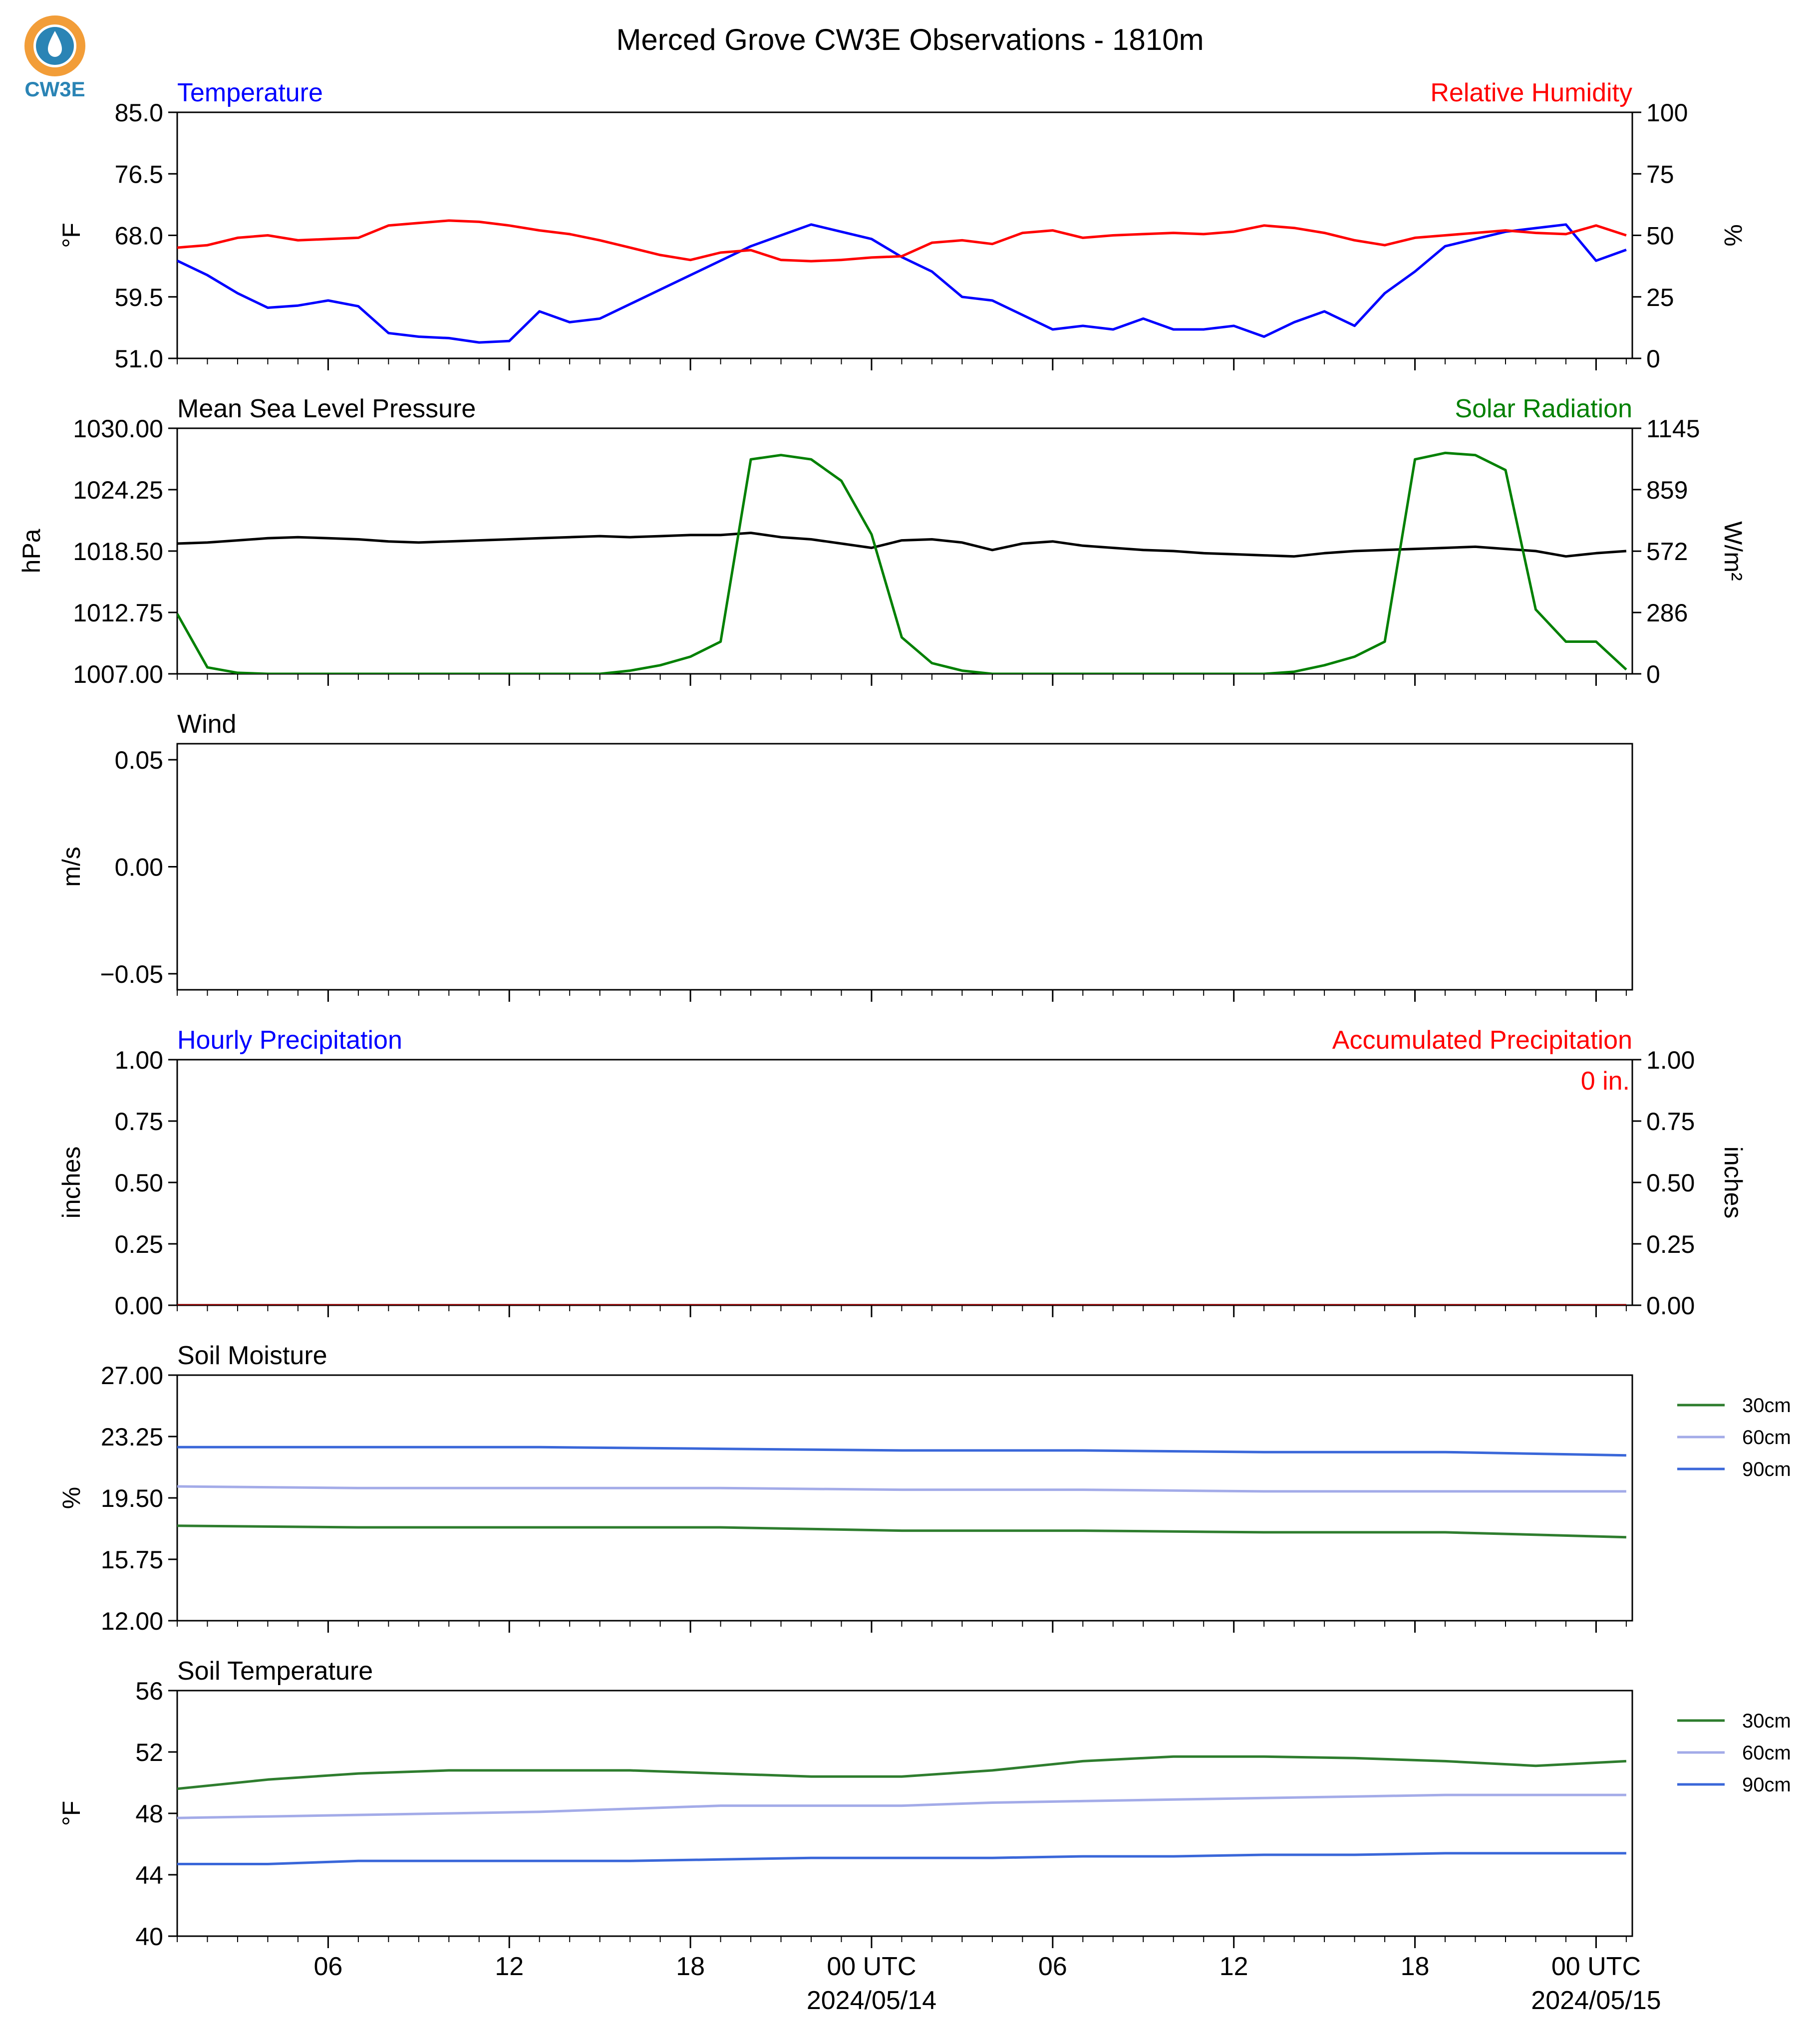 The width and height of the screenshot is (1820, 2028). Describe the element at coordinates (139, 359) in the screenshot. I see `y-tick-label-left: 51.0` at that location.